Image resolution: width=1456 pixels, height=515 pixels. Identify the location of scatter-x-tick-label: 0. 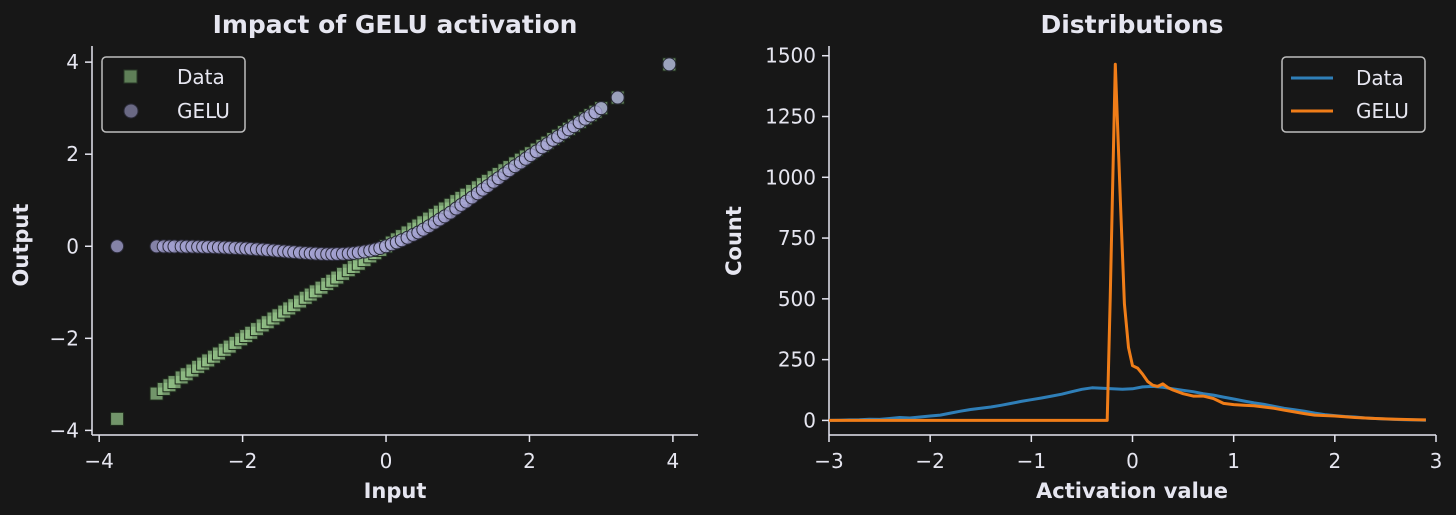
(386, 461).